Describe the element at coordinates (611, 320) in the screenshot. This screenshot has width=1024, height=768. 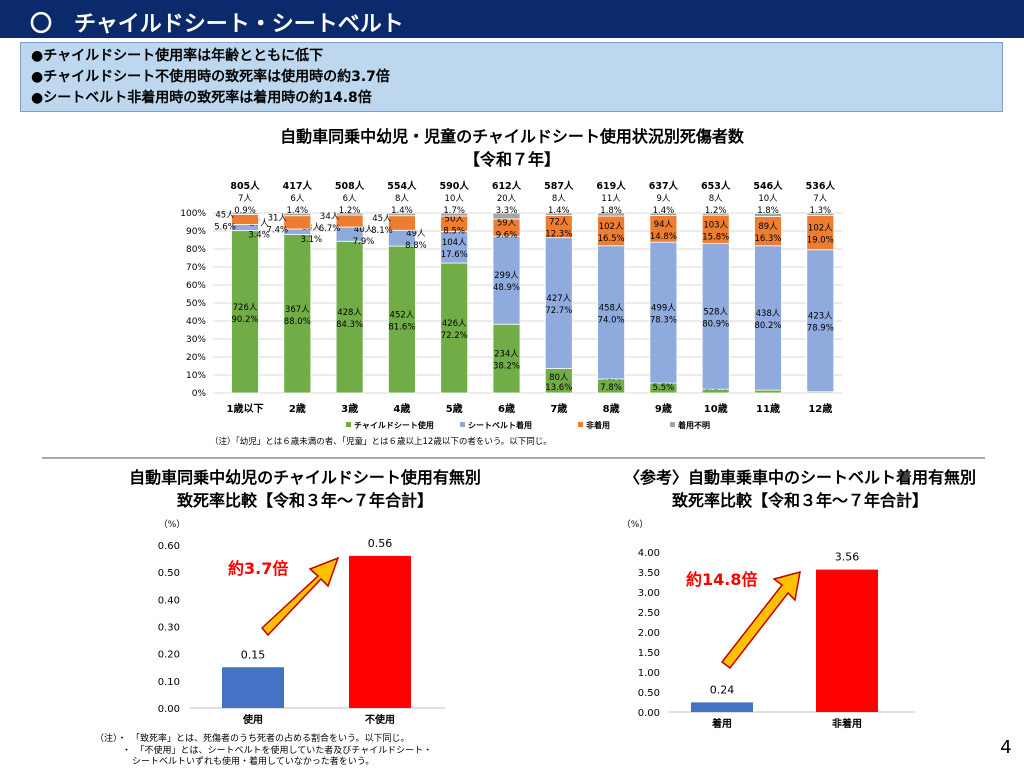
I see `segment-percent: 74.0%` at that location.